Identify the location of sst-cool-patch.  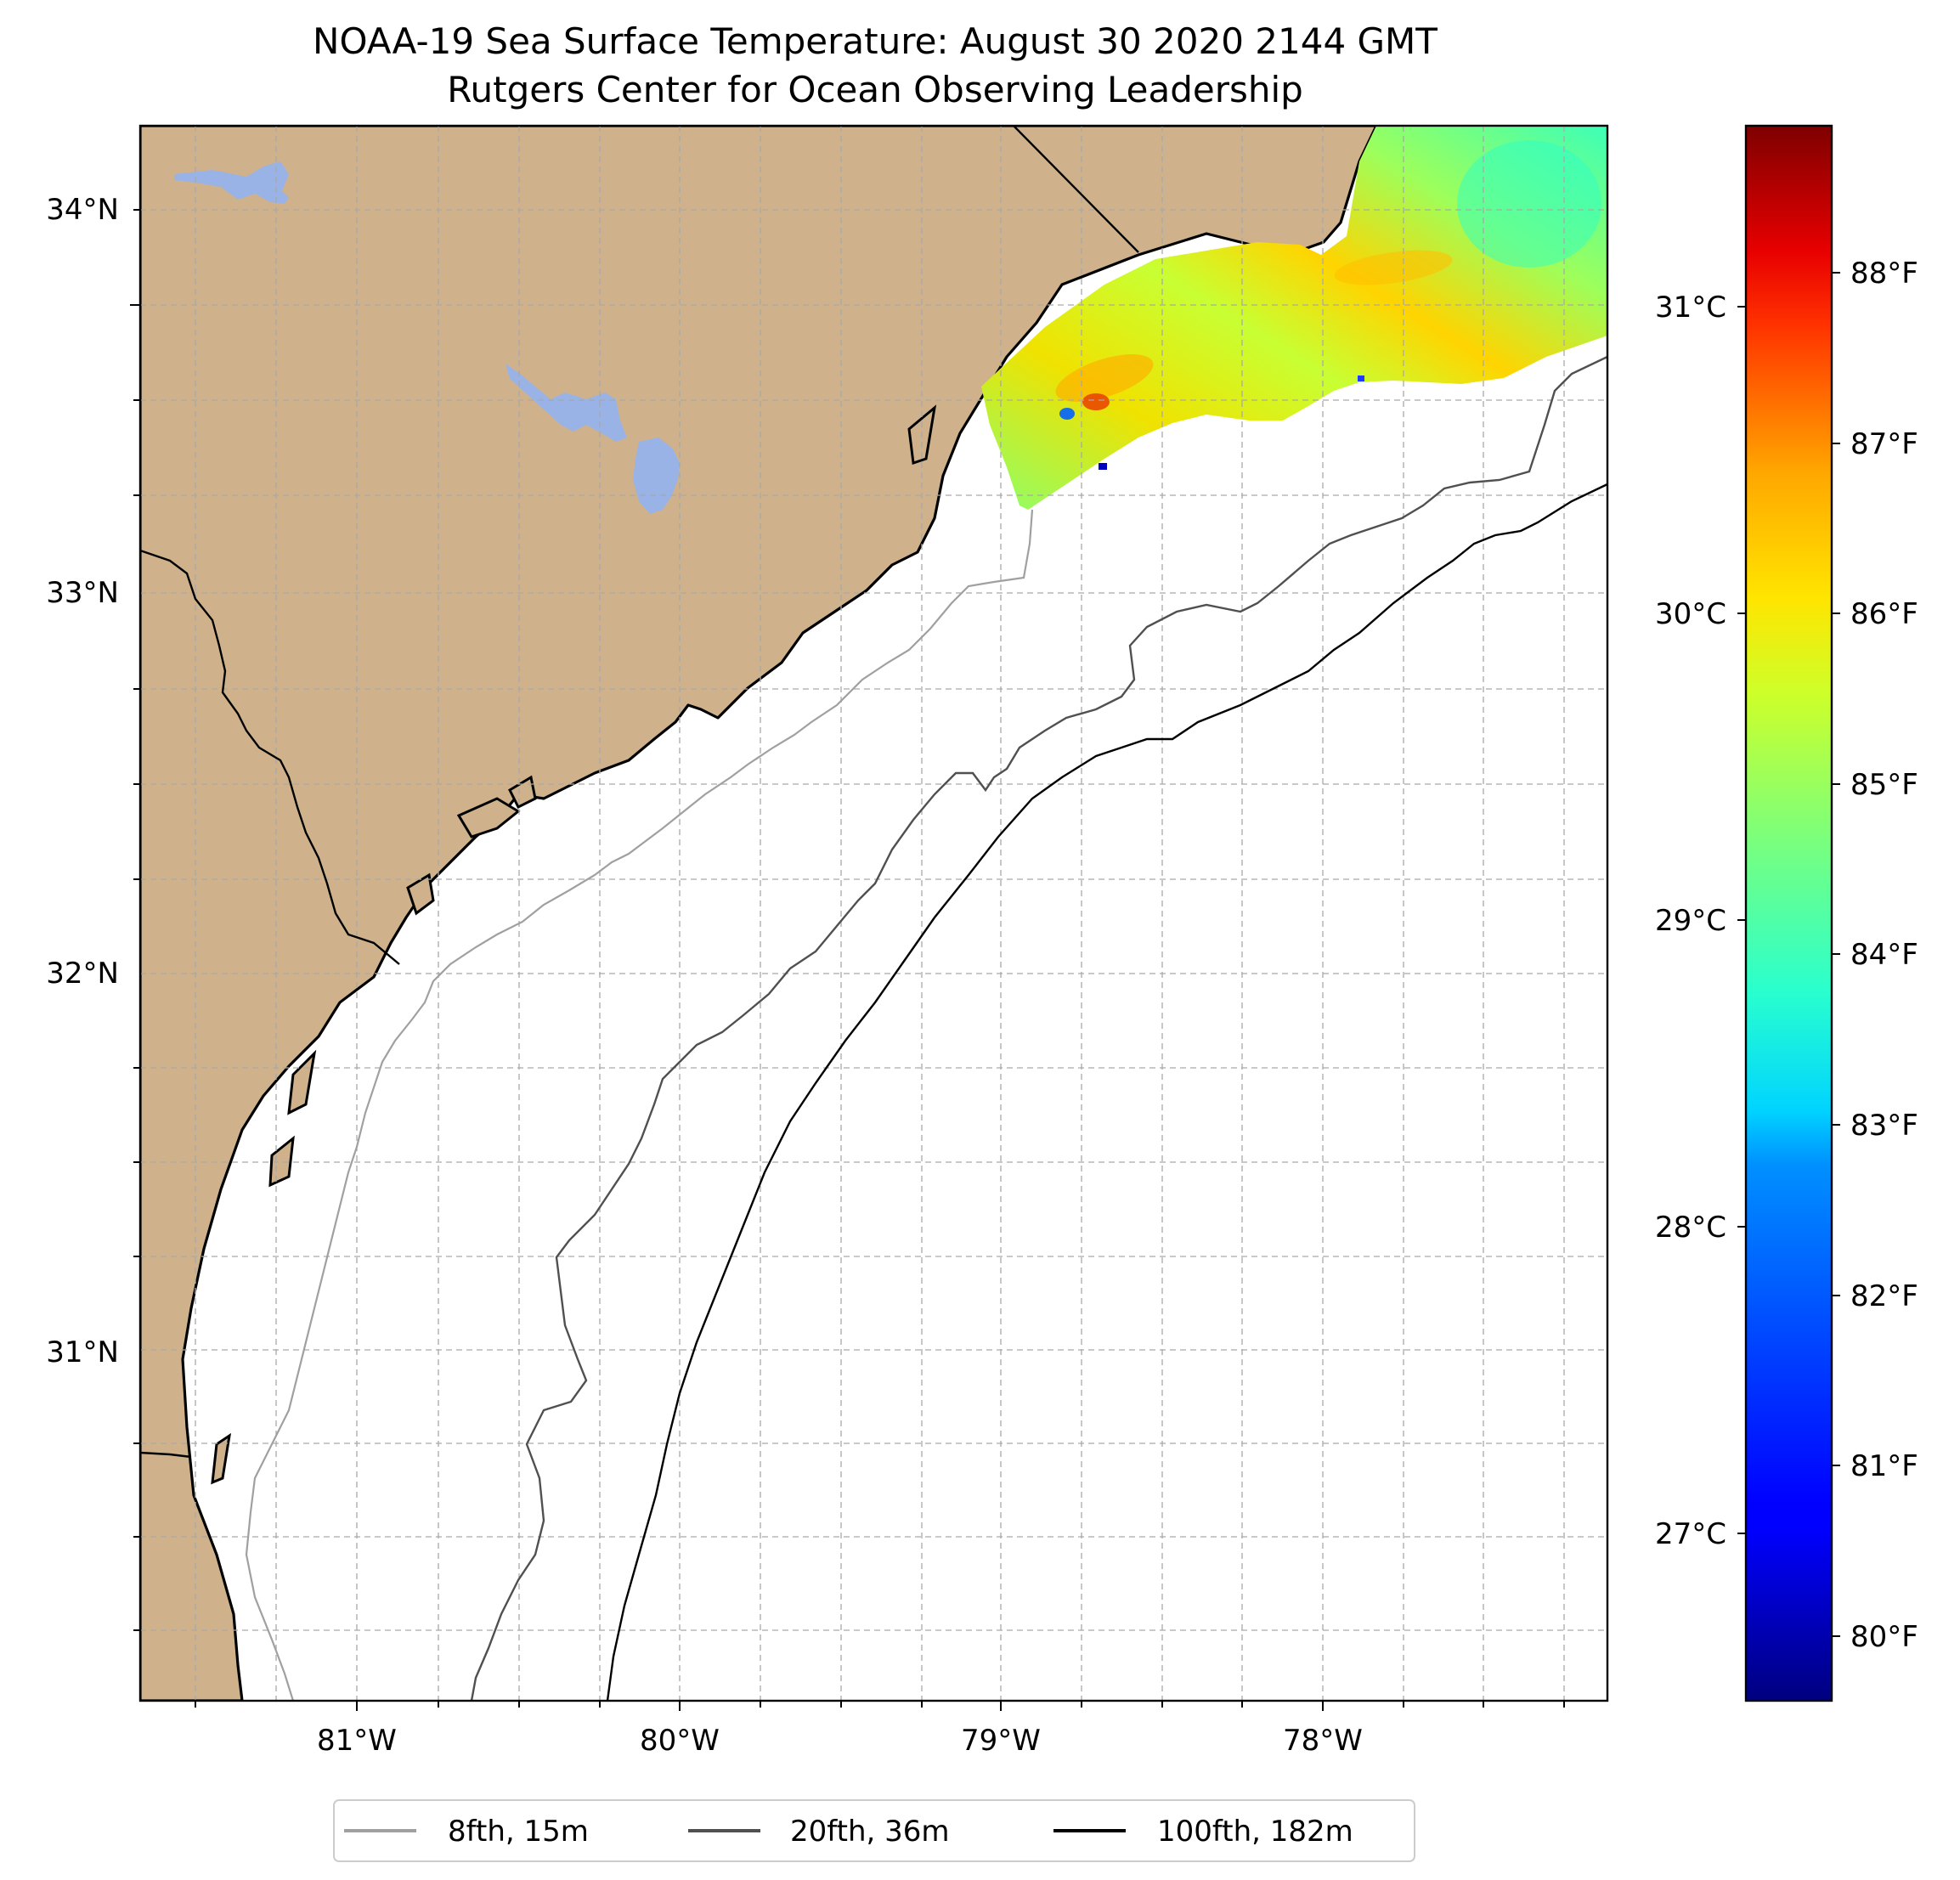
(1529, 204).